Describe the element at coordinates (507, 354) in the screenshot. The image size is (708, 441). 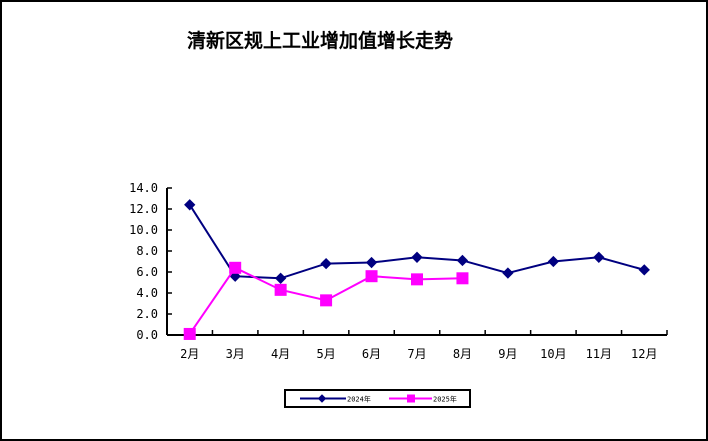
I see `x-tick-label: 9月` at that location.